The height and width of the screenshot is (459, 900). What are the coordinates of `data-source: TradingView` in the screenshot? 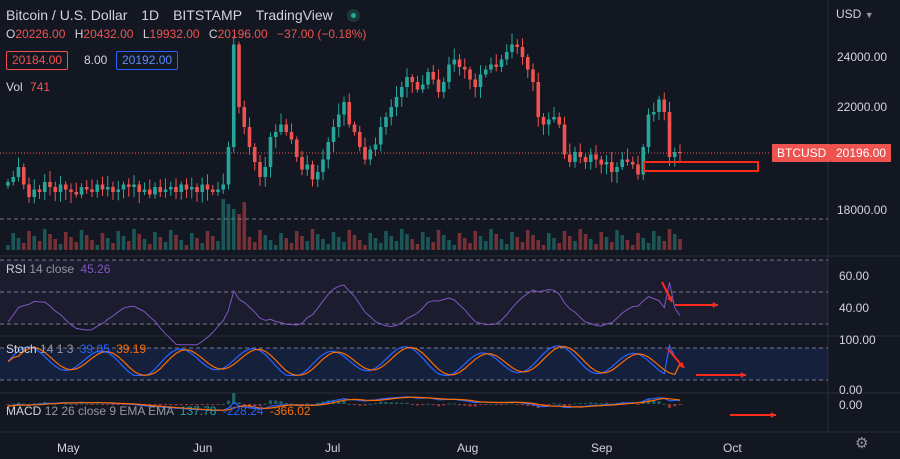 It's located at (294, 15).